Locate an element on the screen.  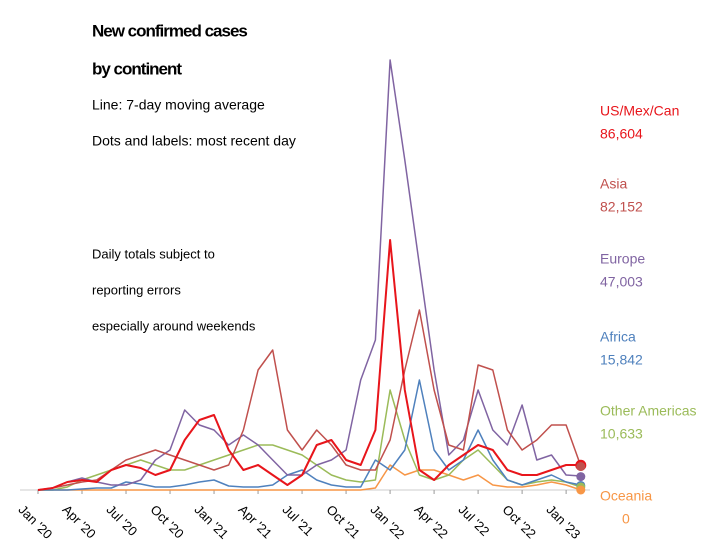
x-tick-label: Jan '22 is located at coordinates (388, 522).